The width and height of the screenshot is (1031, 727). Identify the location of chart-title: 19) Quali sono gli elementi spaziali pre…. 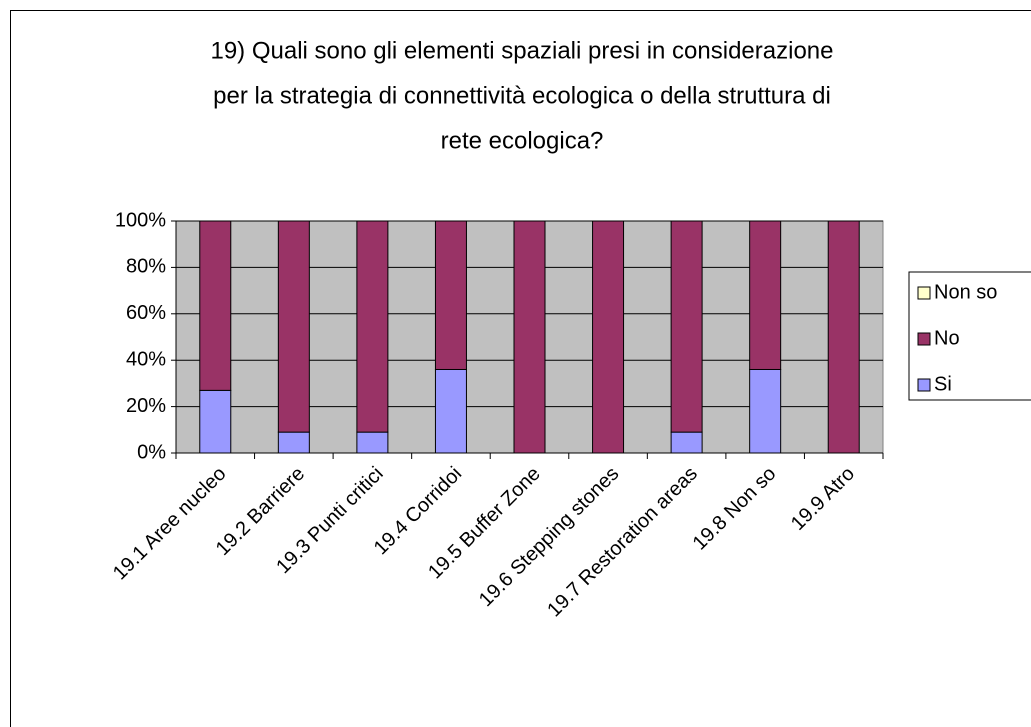
(521, 50).